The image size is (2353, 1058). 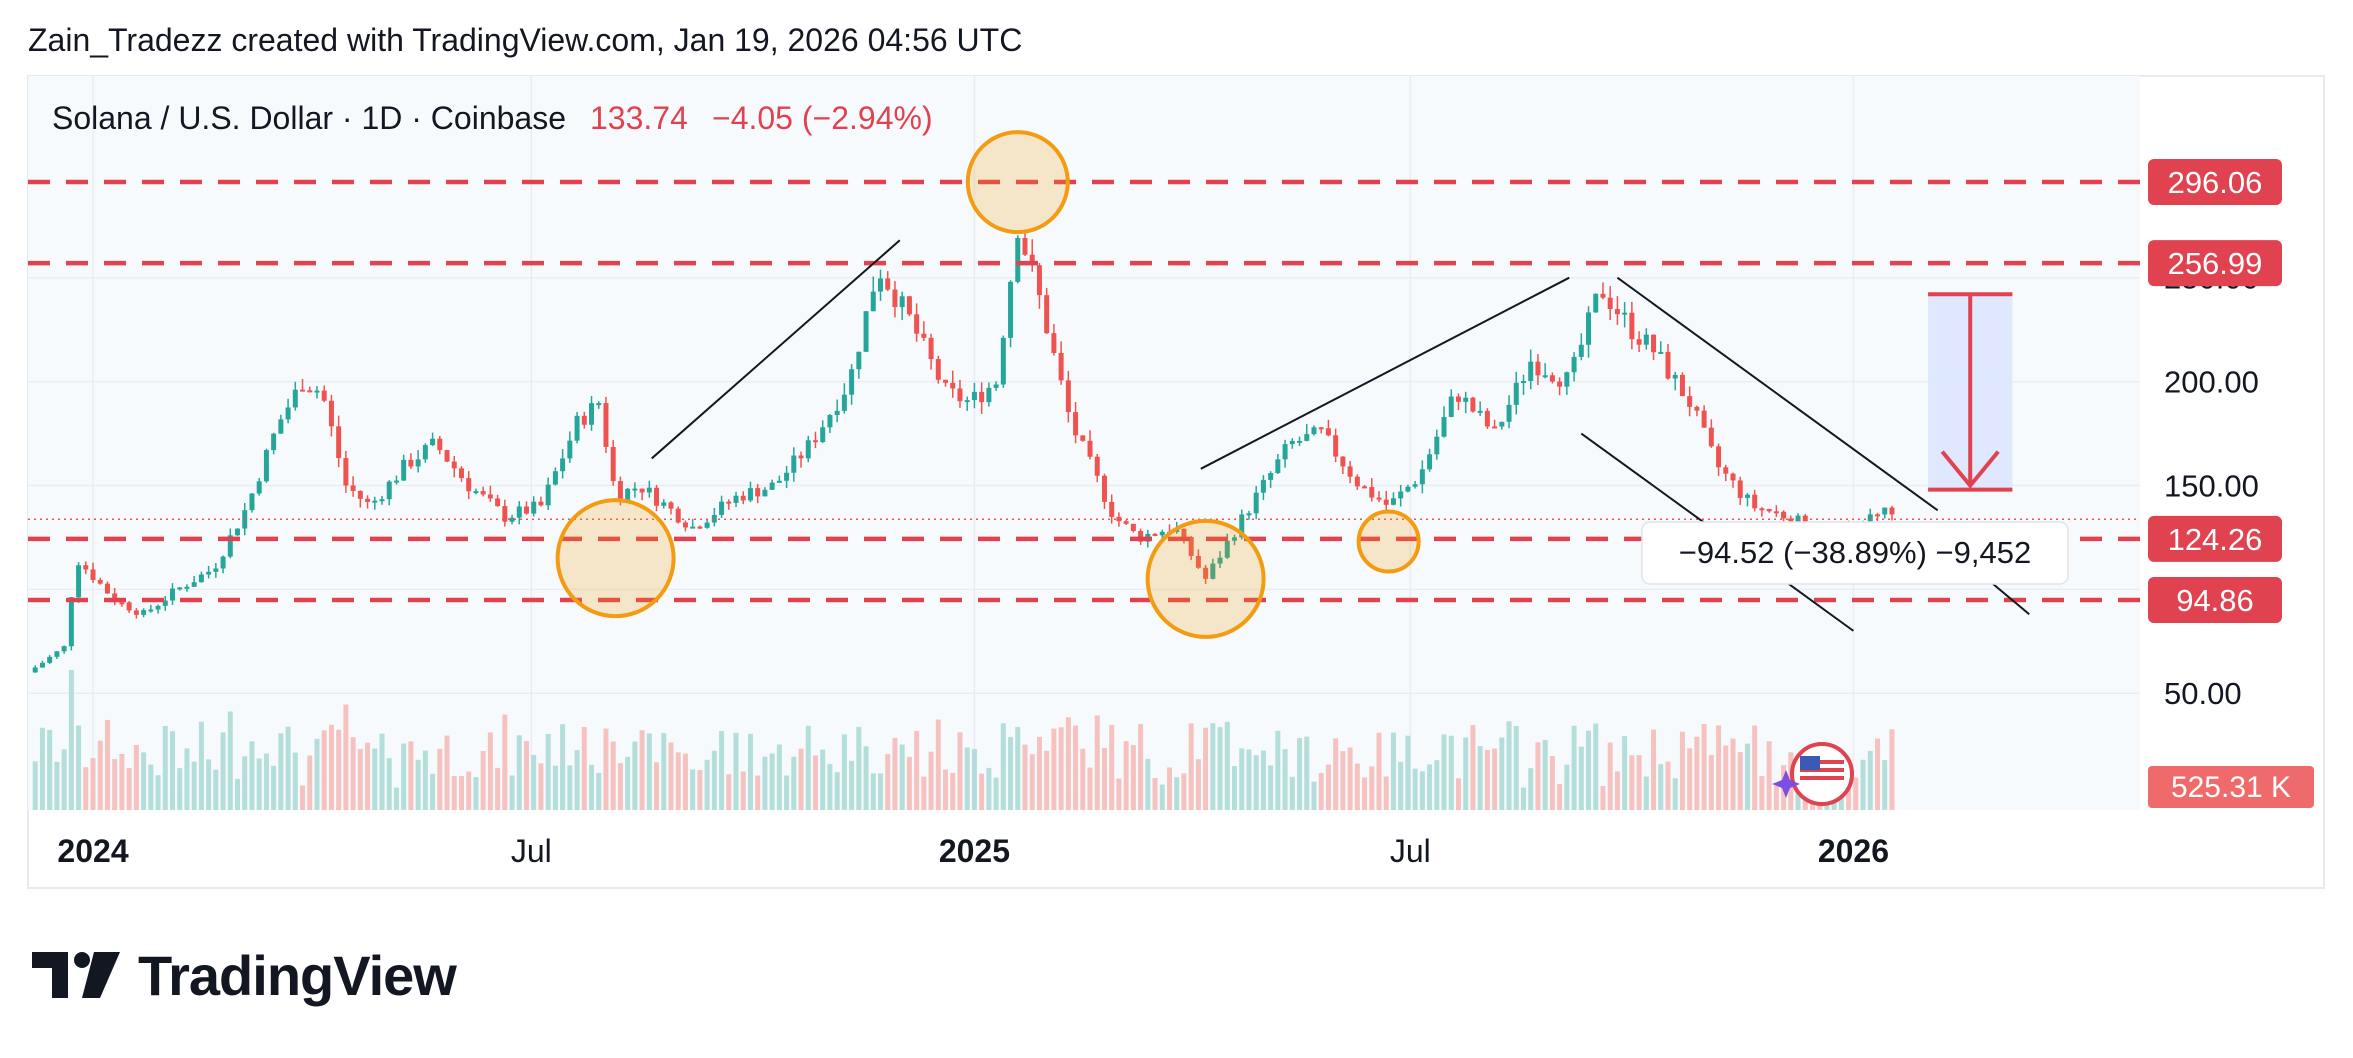 What do you see at coordinates (2211, 485) in the screenshot?
I see `y-tick-label: 150.00` at bounding box center [2211, 485].